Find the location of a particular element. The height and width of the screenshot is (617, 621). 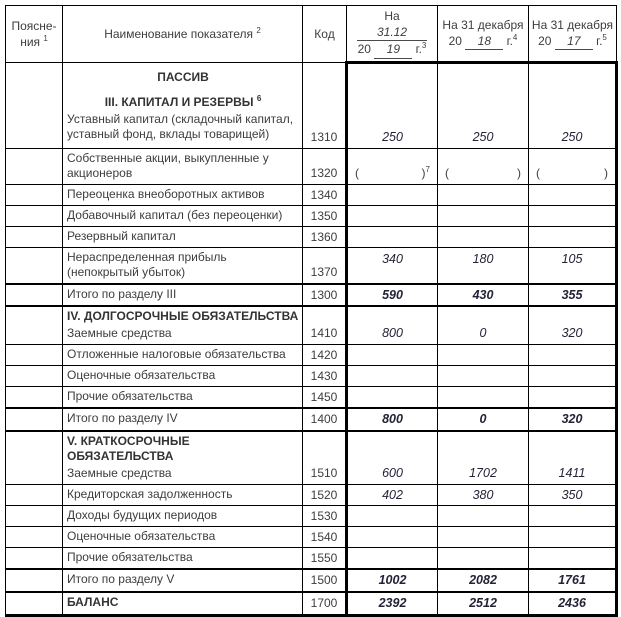

value-cell: 380 is located at coordinates (483, 494).